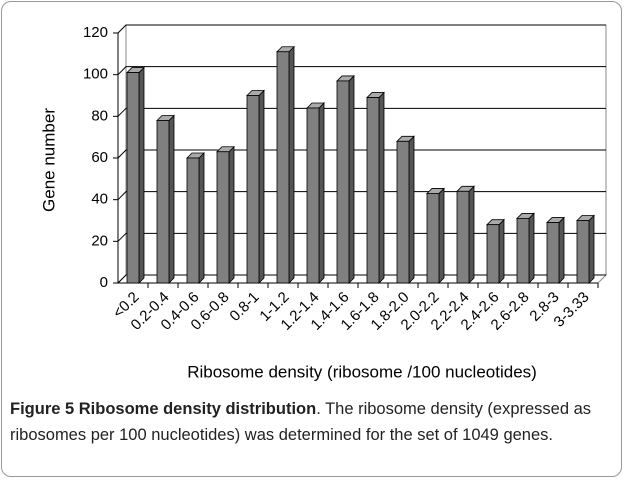 This screenshot has height=480, width=625. I want to click on y-tick-label: 0, so click(104, 282).